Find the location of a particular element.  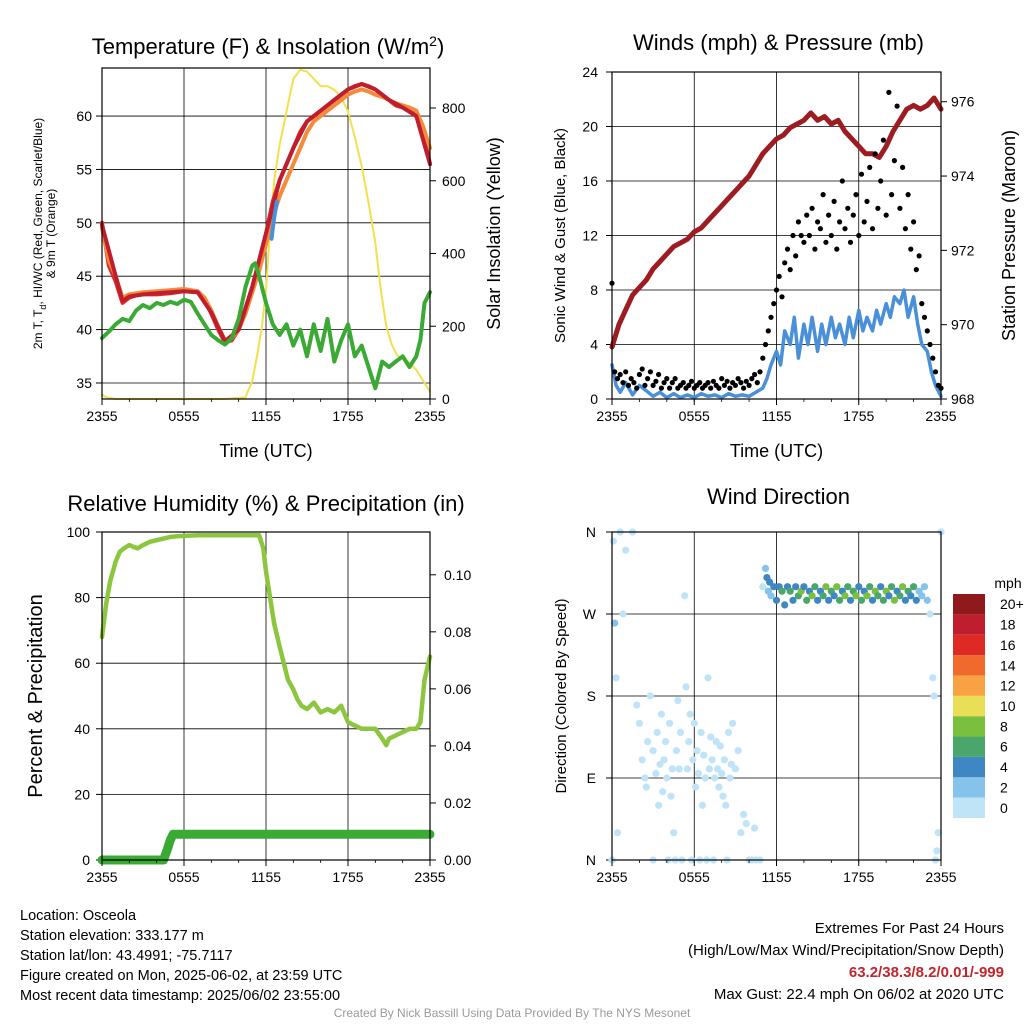

y-tick-label: 0 is located at coordinates (86, 860).